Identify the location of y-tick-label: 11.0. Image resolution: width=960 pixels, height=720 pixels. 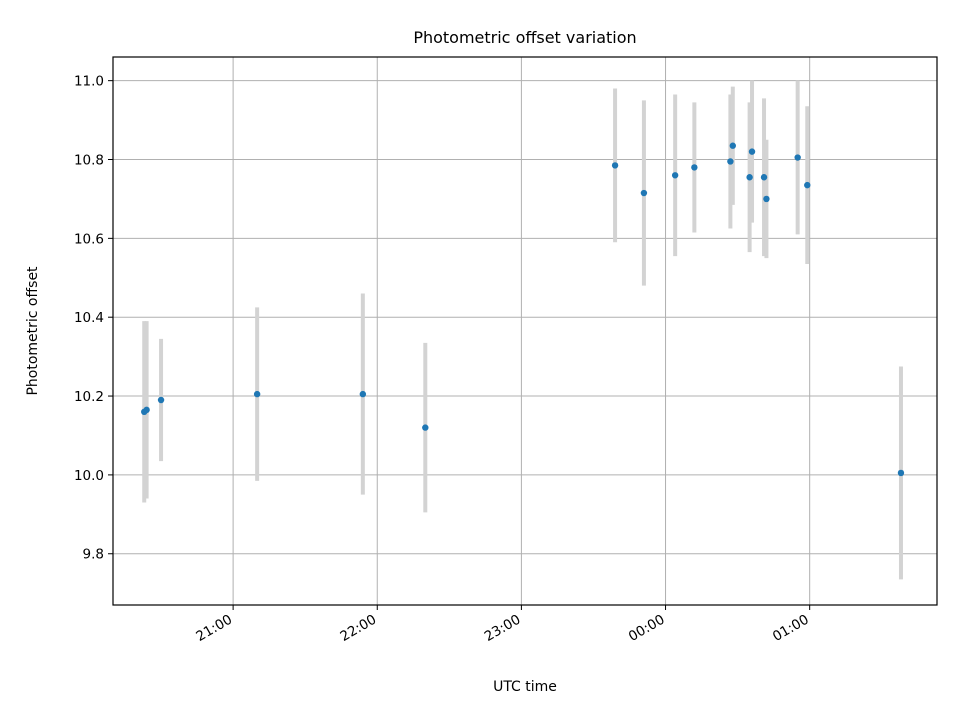
(89, 82).